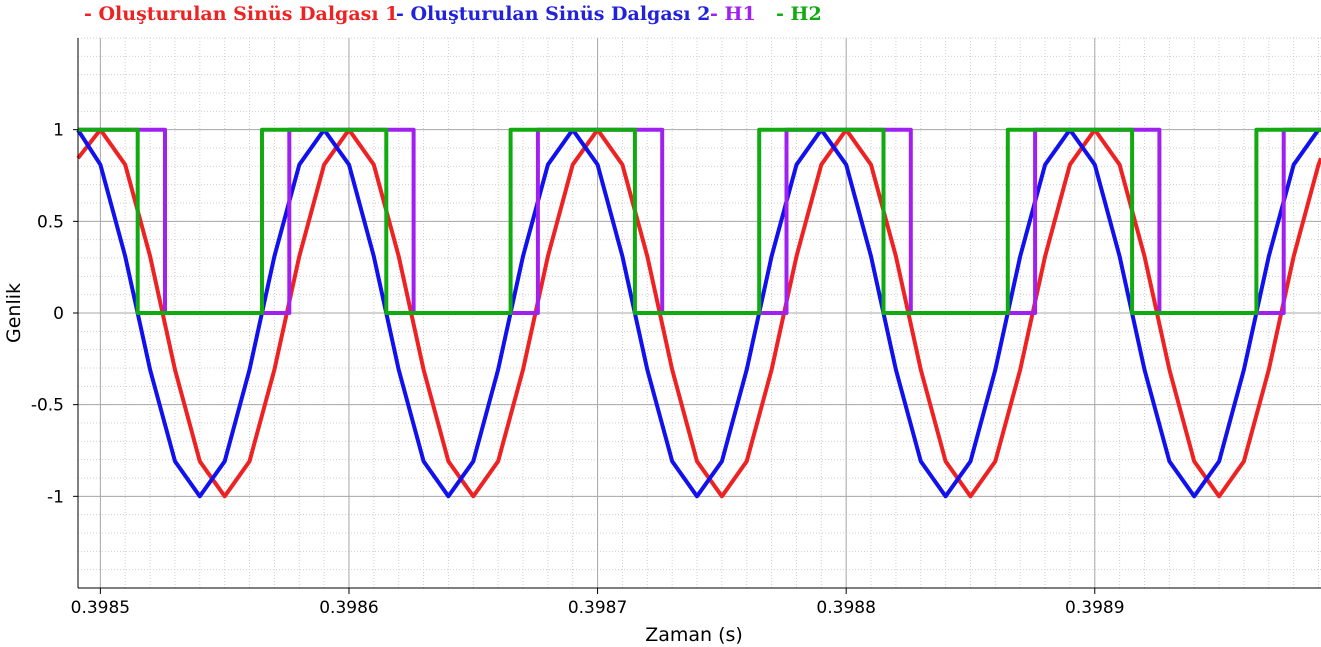 This screenshot has height=647, width=1321. I want to click on y-tick-label: -0.5, so click(47, 406).